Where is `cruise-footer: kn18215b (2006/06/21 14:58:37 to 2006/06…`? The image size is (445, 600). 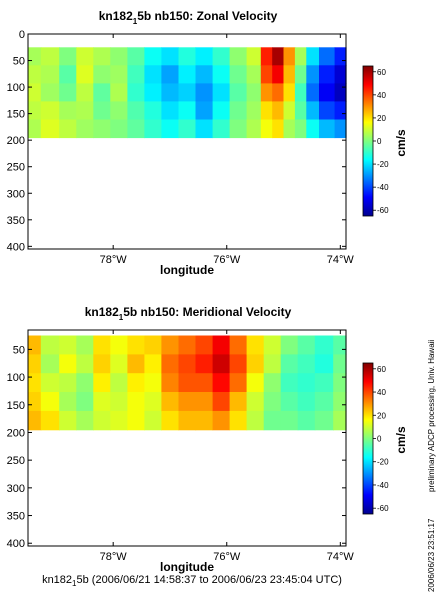
cruise-footer: kn18215b (2006/06/21 14:58:37 to 2006/06… is located at coordinates (192, 581).